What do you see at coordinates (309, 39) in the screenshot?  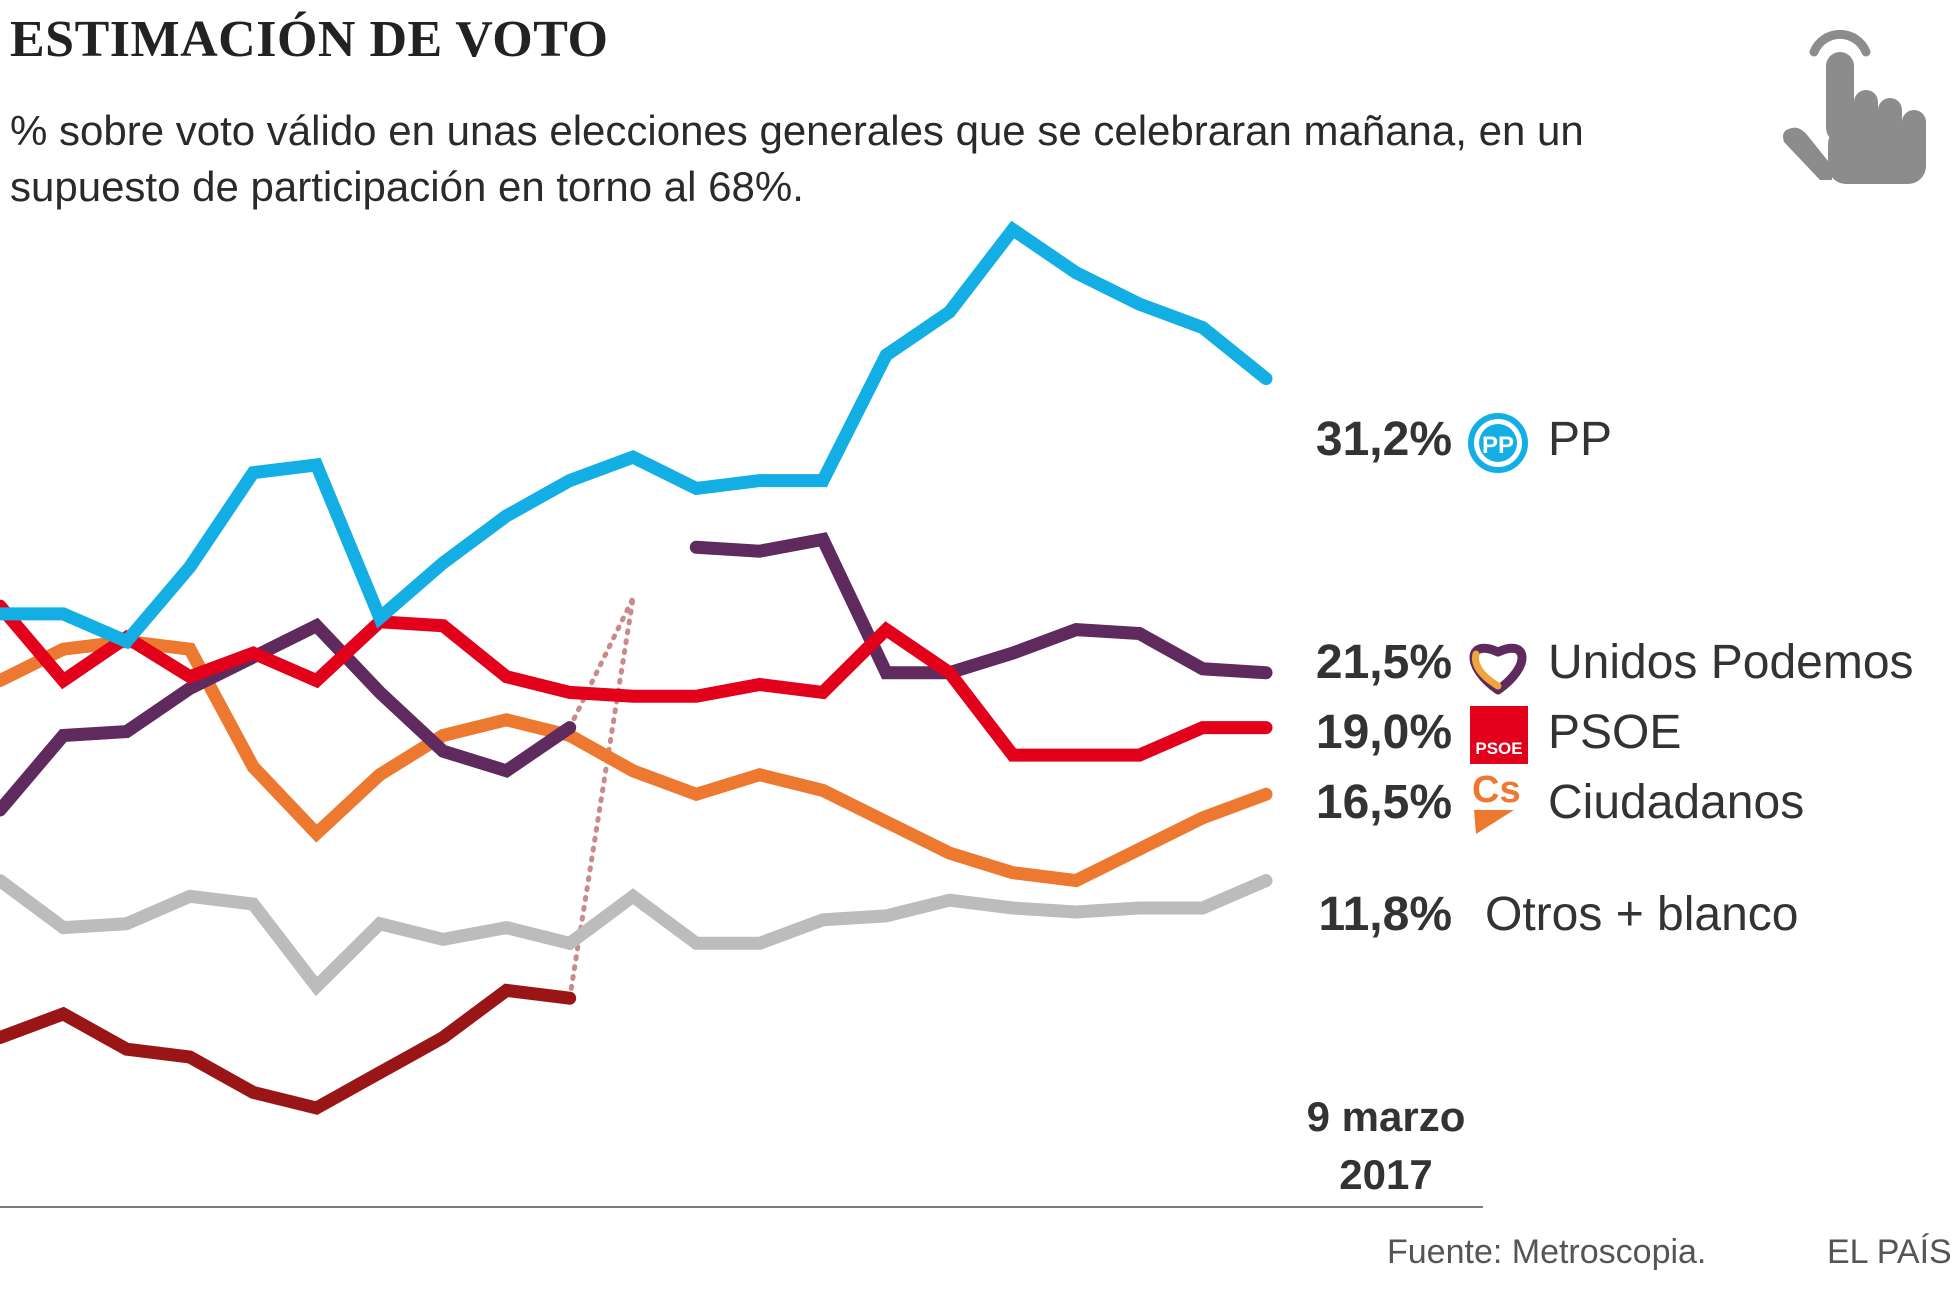 I see `chart-title: ESTIMACIÓN DE VOTO` at bounding box center [309, 39].